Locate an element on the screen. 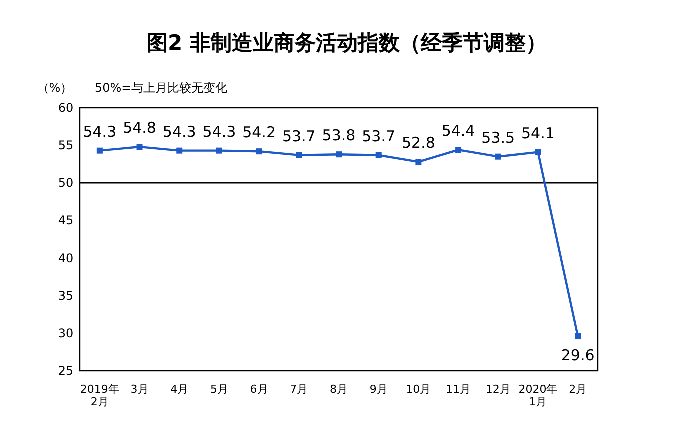  x-tick-label: 11月 is located at coordinates (459, 389).